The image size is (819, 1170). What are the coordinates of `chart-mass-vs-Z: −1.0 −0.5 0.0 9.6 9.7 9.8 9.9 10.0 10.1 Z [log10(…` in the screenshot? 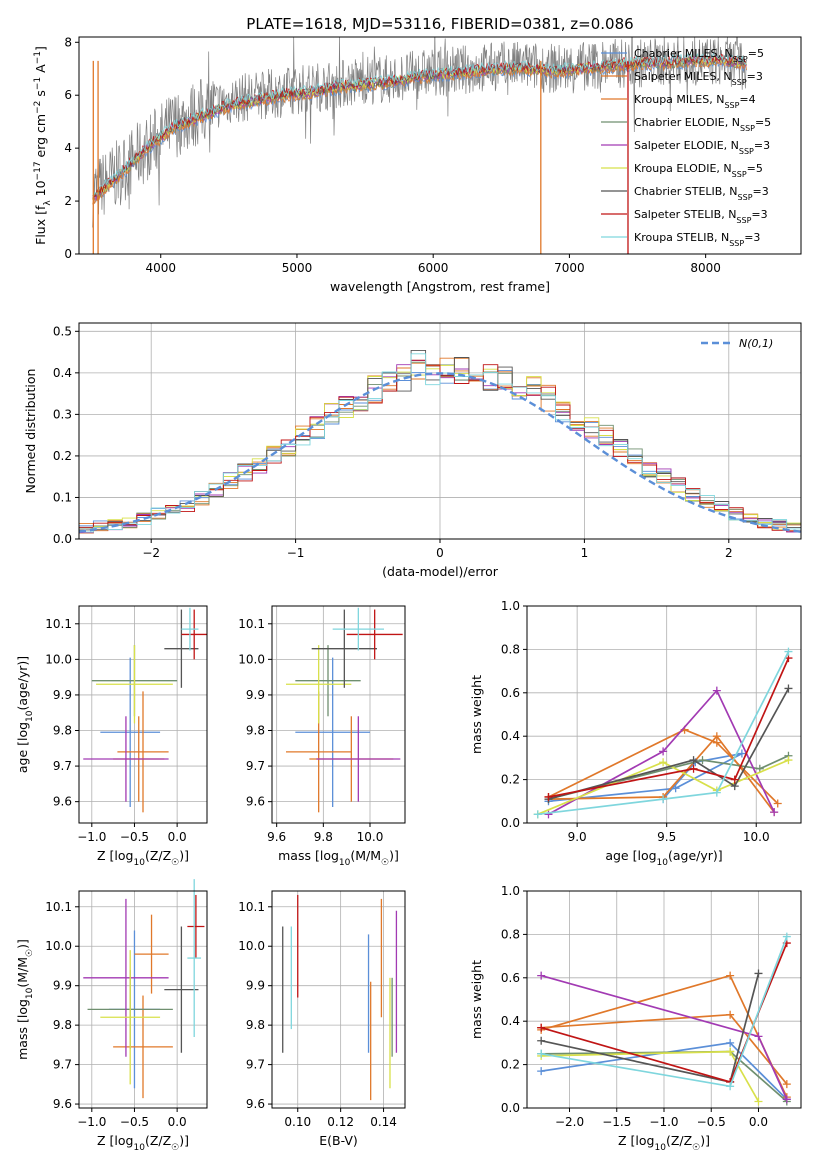 It's located at (111, 1016).